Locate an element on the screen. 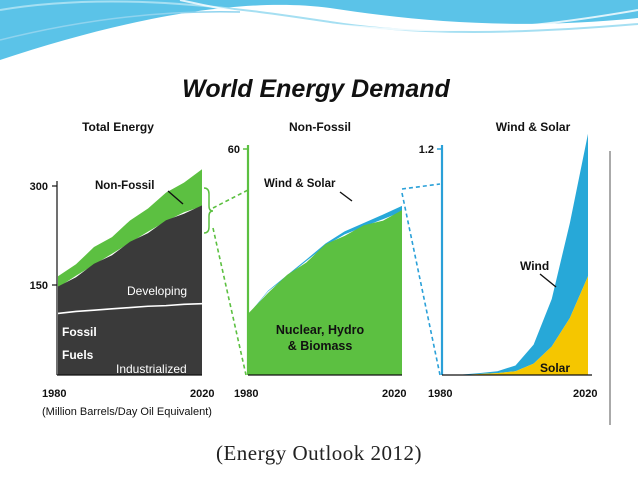 Image resolution: width=638 pixels, height=479 pixels. label-nuclear-hydro: Nuclear, Hydro is located at coordinates (320, 330).